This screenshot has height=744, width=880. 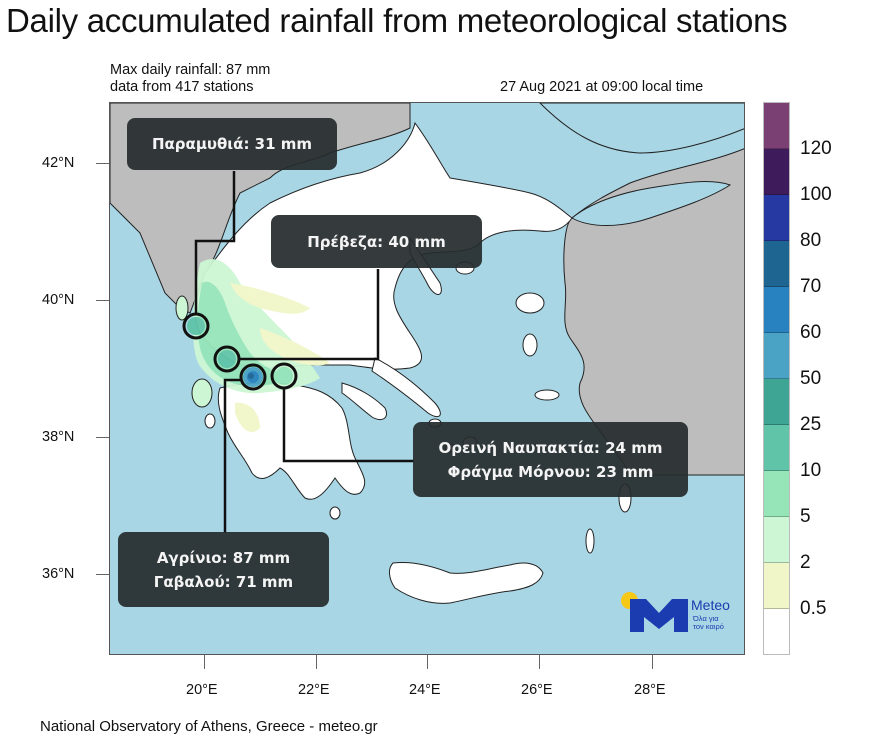 I want to click on attica, so click(x=364, y=401).